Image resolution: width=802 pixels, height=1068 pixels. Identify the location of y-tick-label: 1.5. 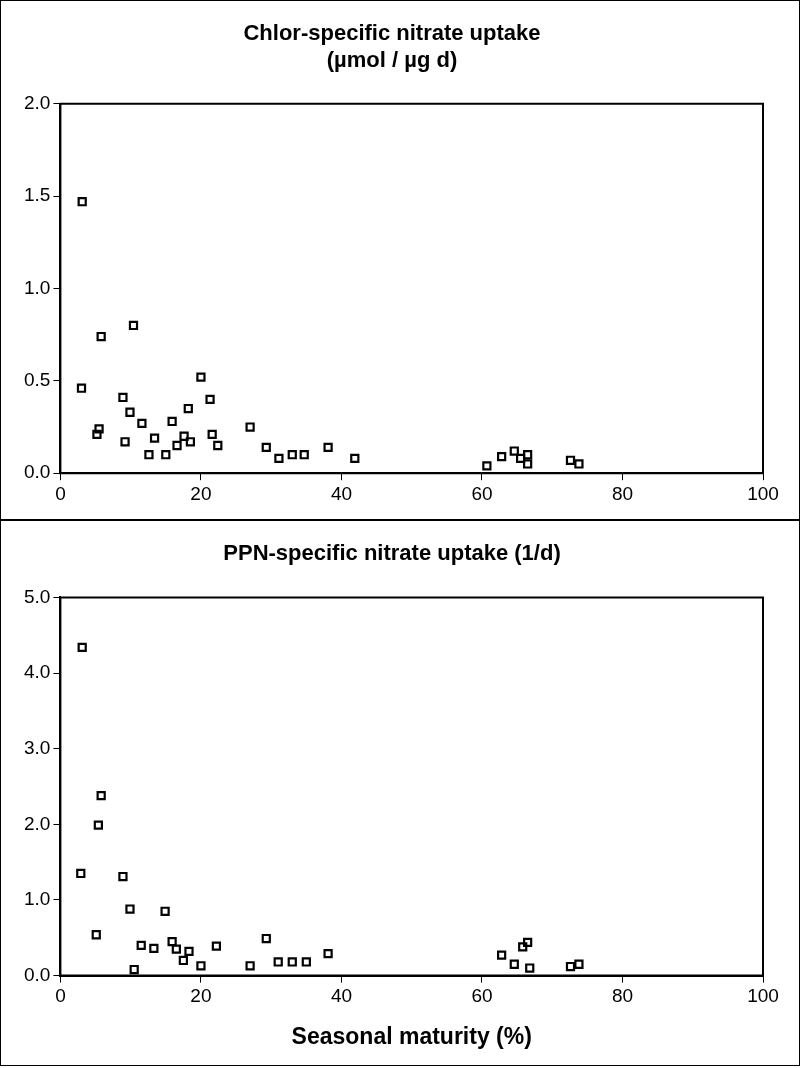
(37, 195).